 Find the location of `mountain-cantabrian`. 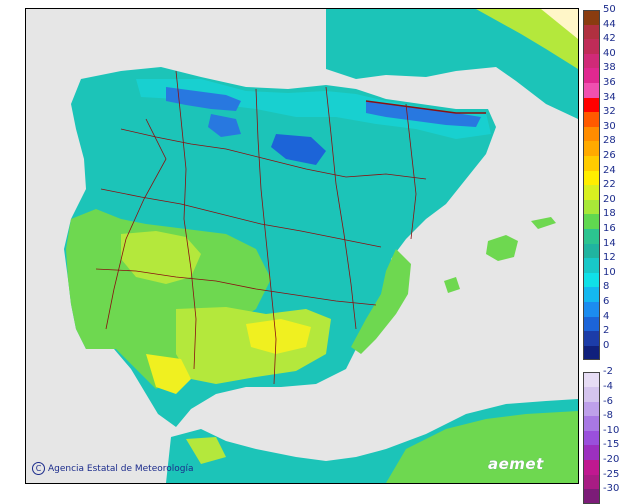

mountain-cantabrian is located at coordinates (203, 99).